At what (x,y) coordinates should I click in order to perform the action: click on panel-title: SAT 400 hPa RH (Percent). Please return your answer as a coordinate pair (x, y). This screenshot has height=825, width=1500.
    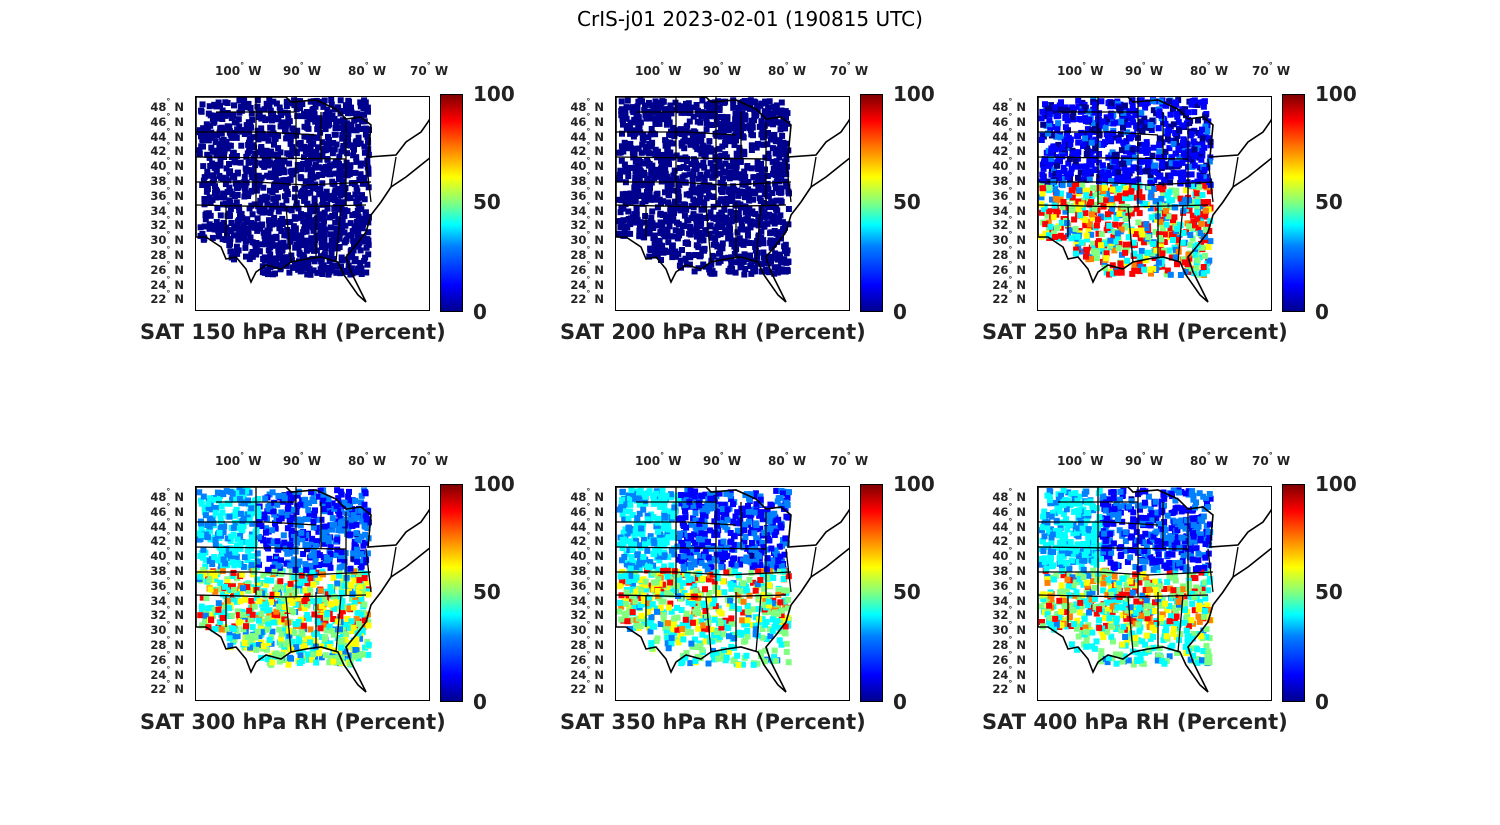
    Looking at the image, I should click on (1135, 722).